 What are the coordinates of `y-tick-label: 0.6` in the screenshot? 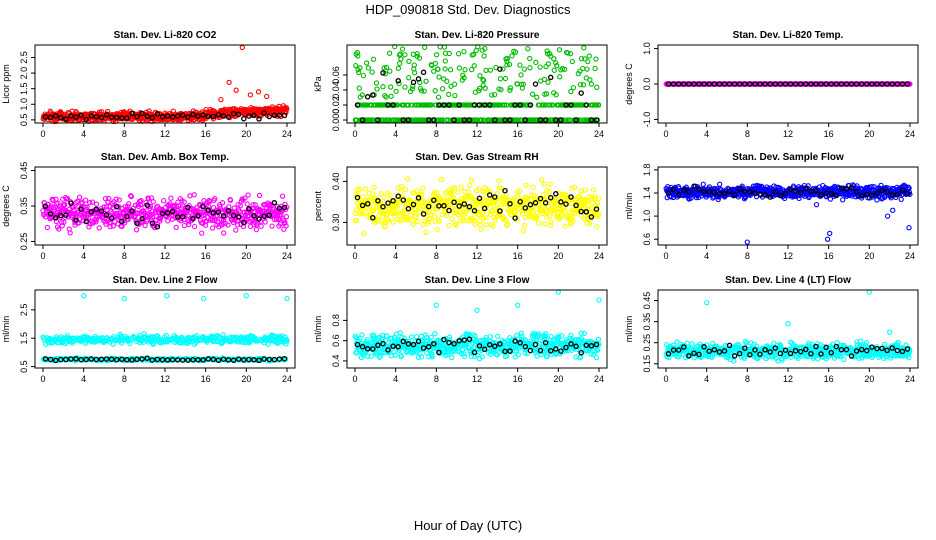 It's located at (647, 239).